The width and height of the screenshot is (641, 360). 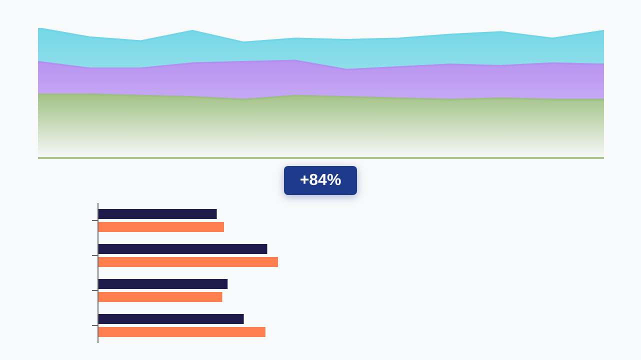 I want to click on text: +84%, so click(x=320, y=180).